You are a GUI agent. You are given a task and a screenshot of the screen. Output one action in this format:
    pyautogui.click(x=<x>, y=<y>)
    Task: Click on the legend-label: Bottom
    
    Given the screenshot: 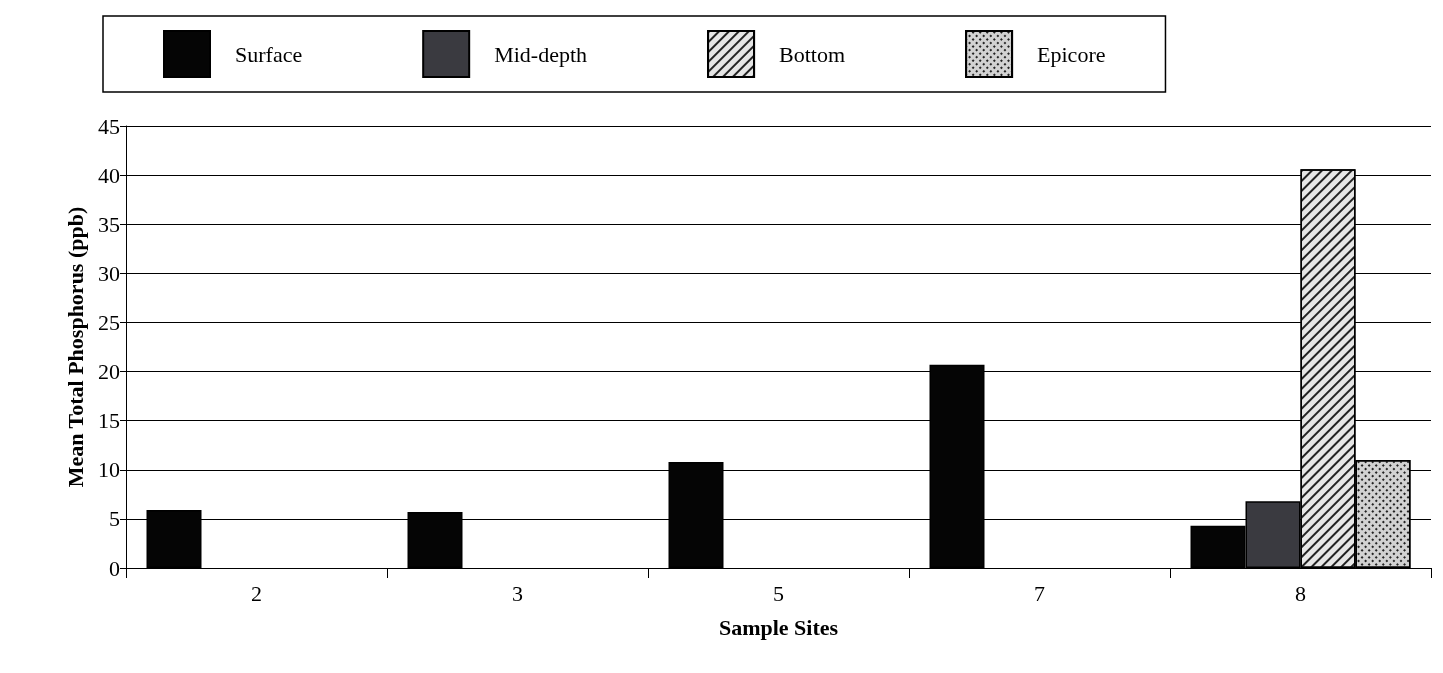 What is the action you would take?
    pyautogui.click(x=812, y=54)
    